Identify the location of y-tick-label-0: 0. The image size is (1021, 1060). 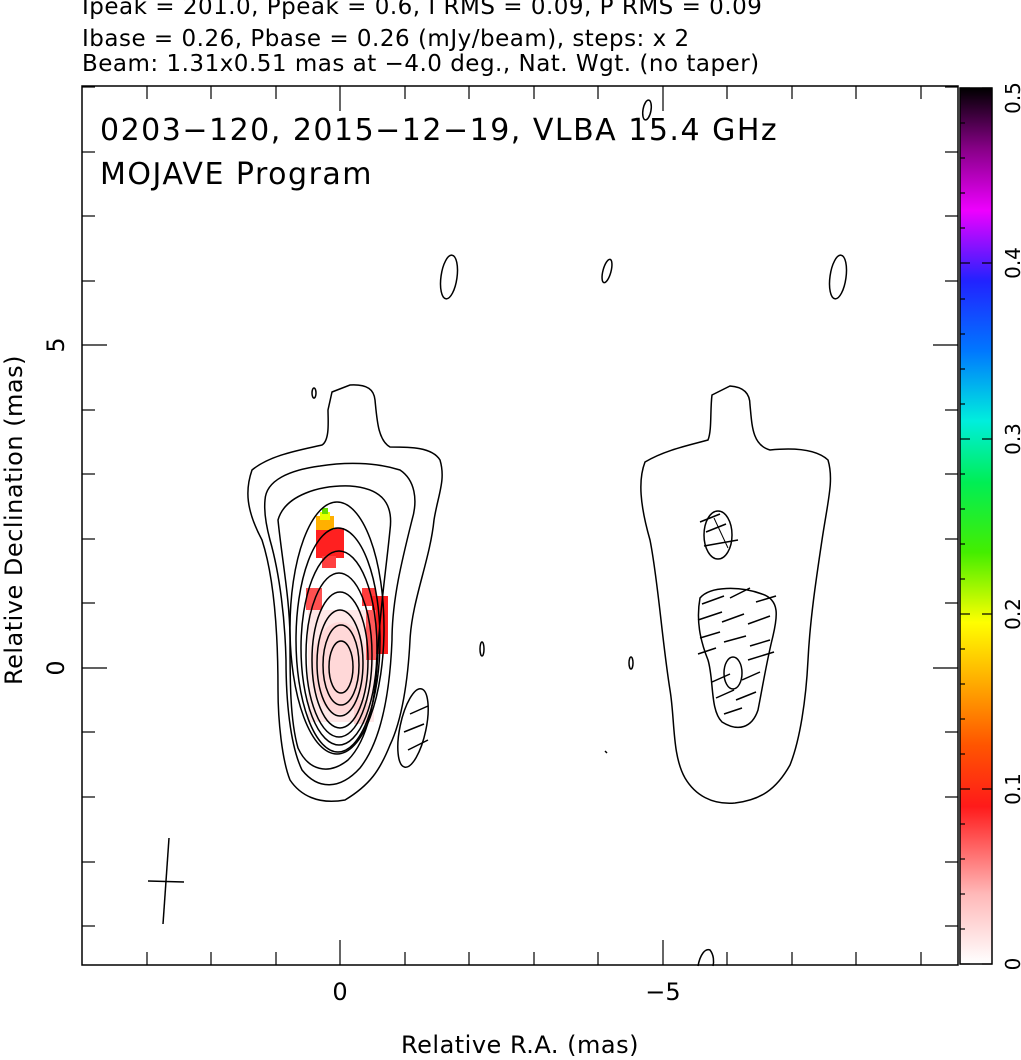
(56, 667).